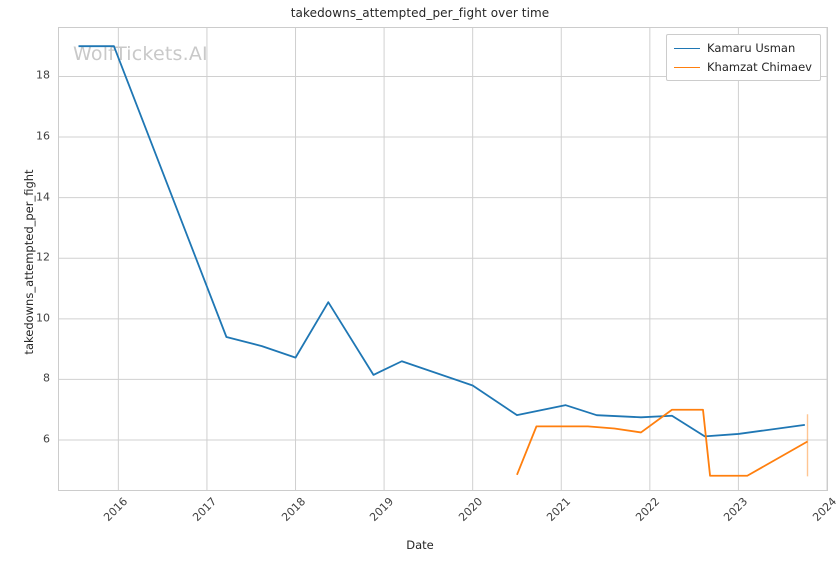 The width and height of the screenshot is (840, 561). I want to click on x-tick-label: 2023, so click(736, 509).